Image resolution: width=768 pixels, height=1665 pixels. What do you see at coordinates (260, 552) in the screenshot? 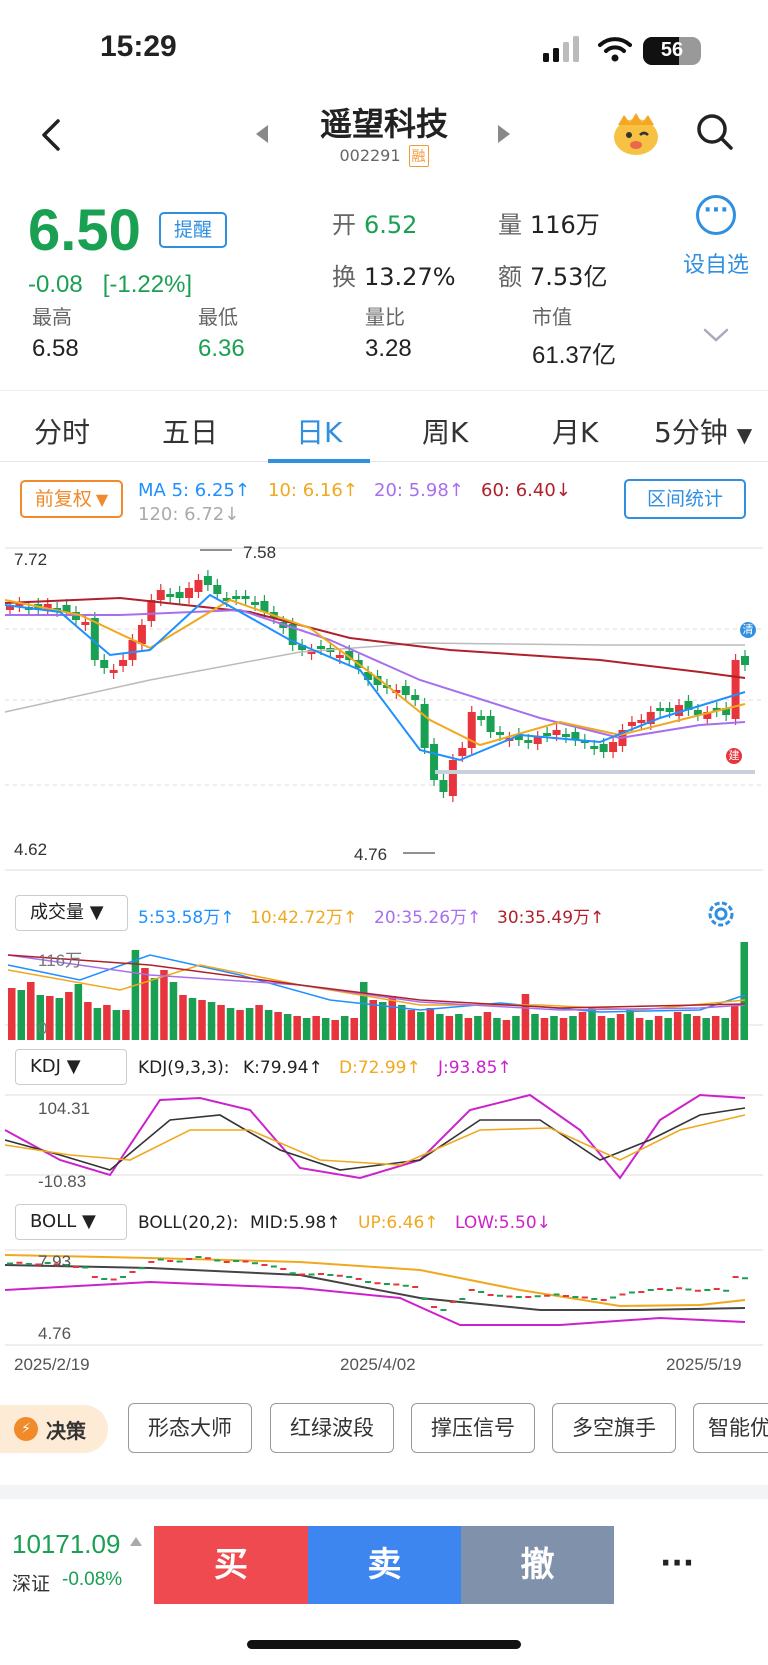
I see `high-mark-label: 7.58` at bounding box center [260, 552].